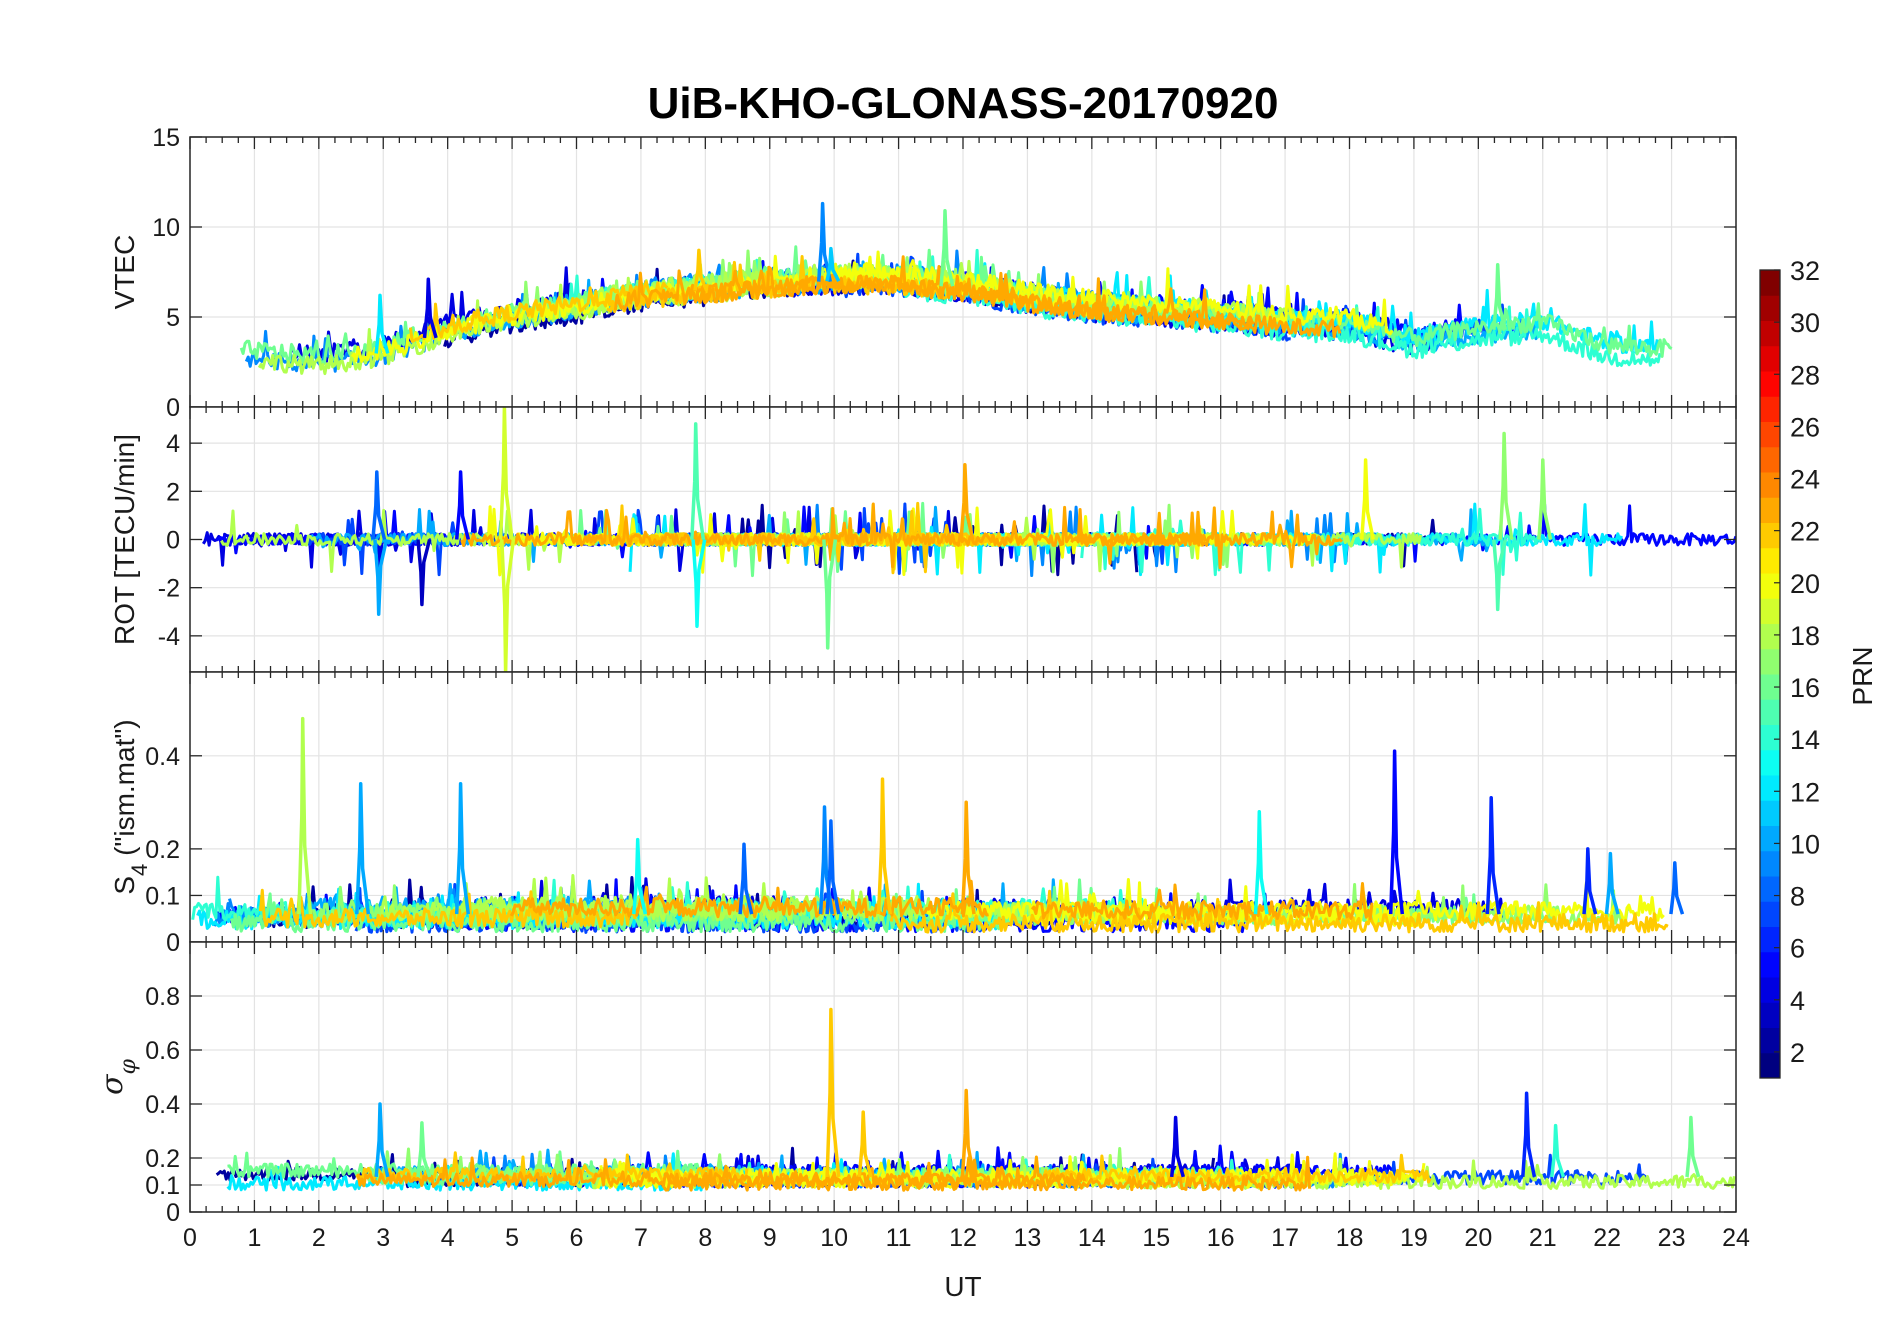 This screenshot has height=1330, width=1902. I want to click on x-tick-label: 3, so click(383, 1238).